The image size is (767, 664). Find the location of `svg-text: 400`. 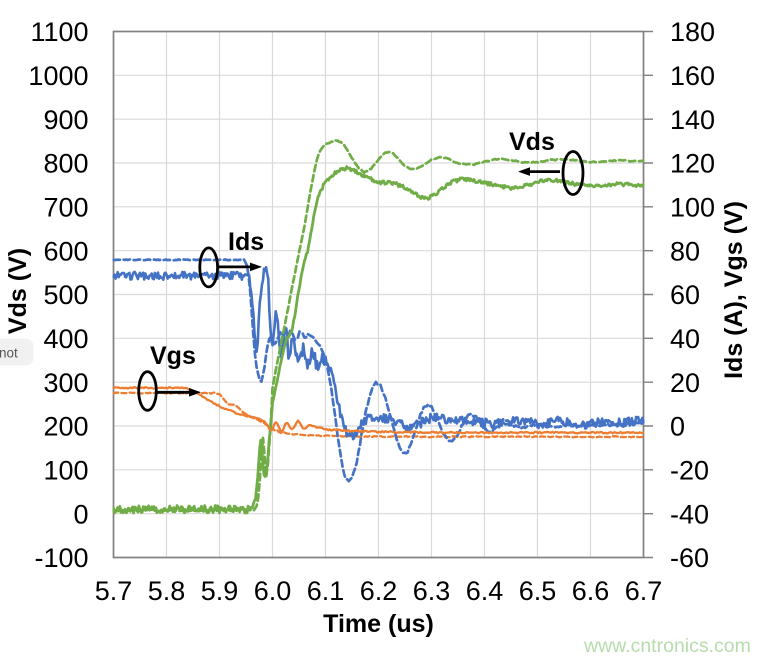

svg-text: 400 is located at coordinates (65, 339).